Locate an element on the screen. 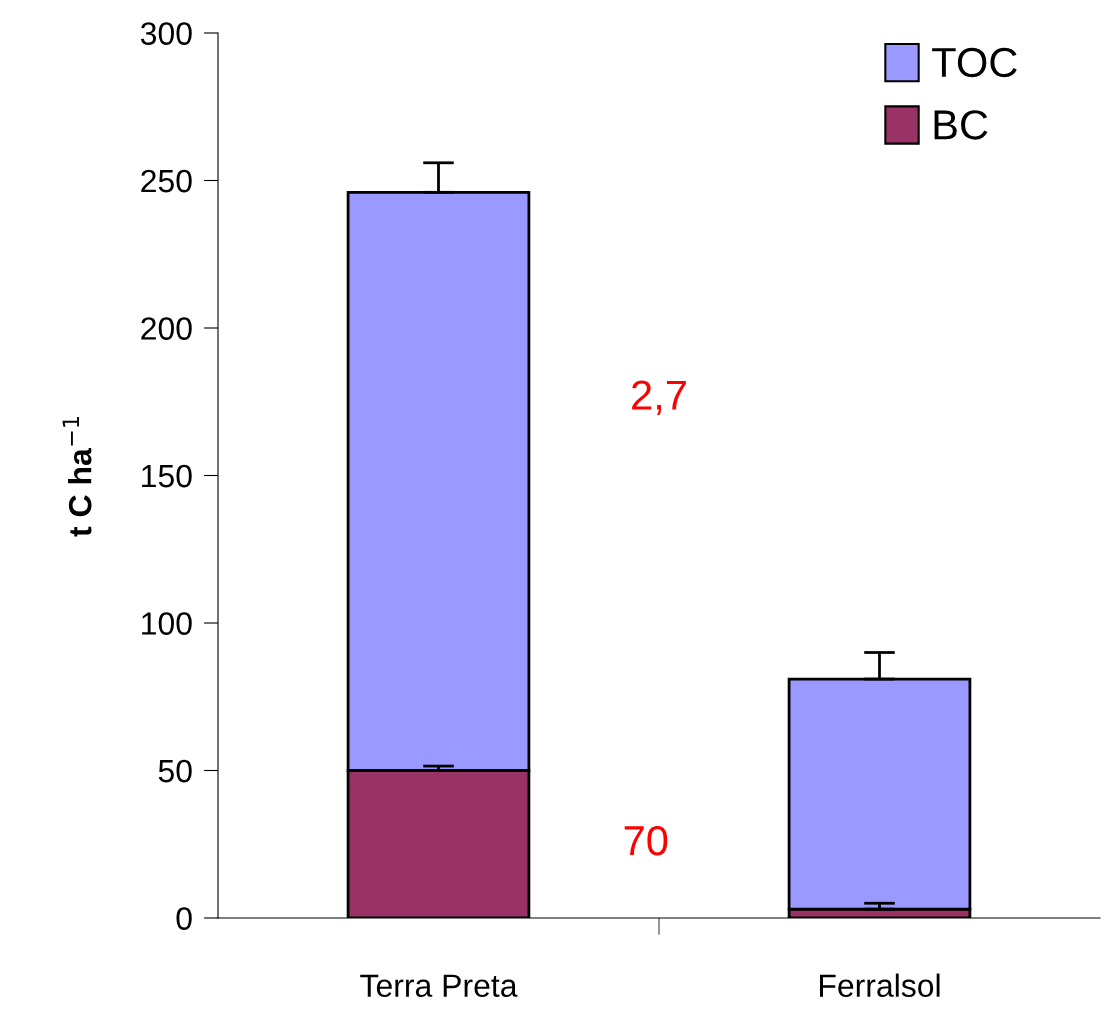 The height and width of the screenshot is (1015, 1106). x-tick-label: Ferralsol is located at coordinates (880, 985).